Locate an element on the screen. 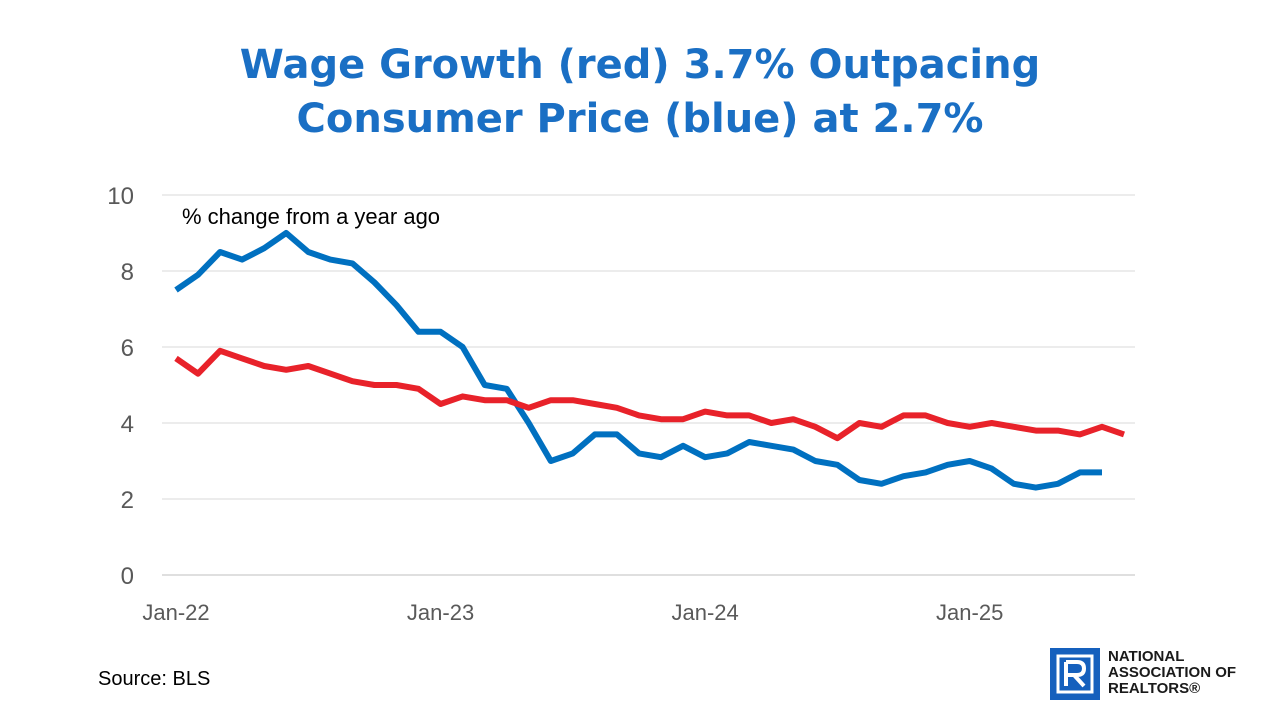 This screenshot has width=1280, height=720. chart-annotation: % change from a year ago is located at coordinates (311, 216).